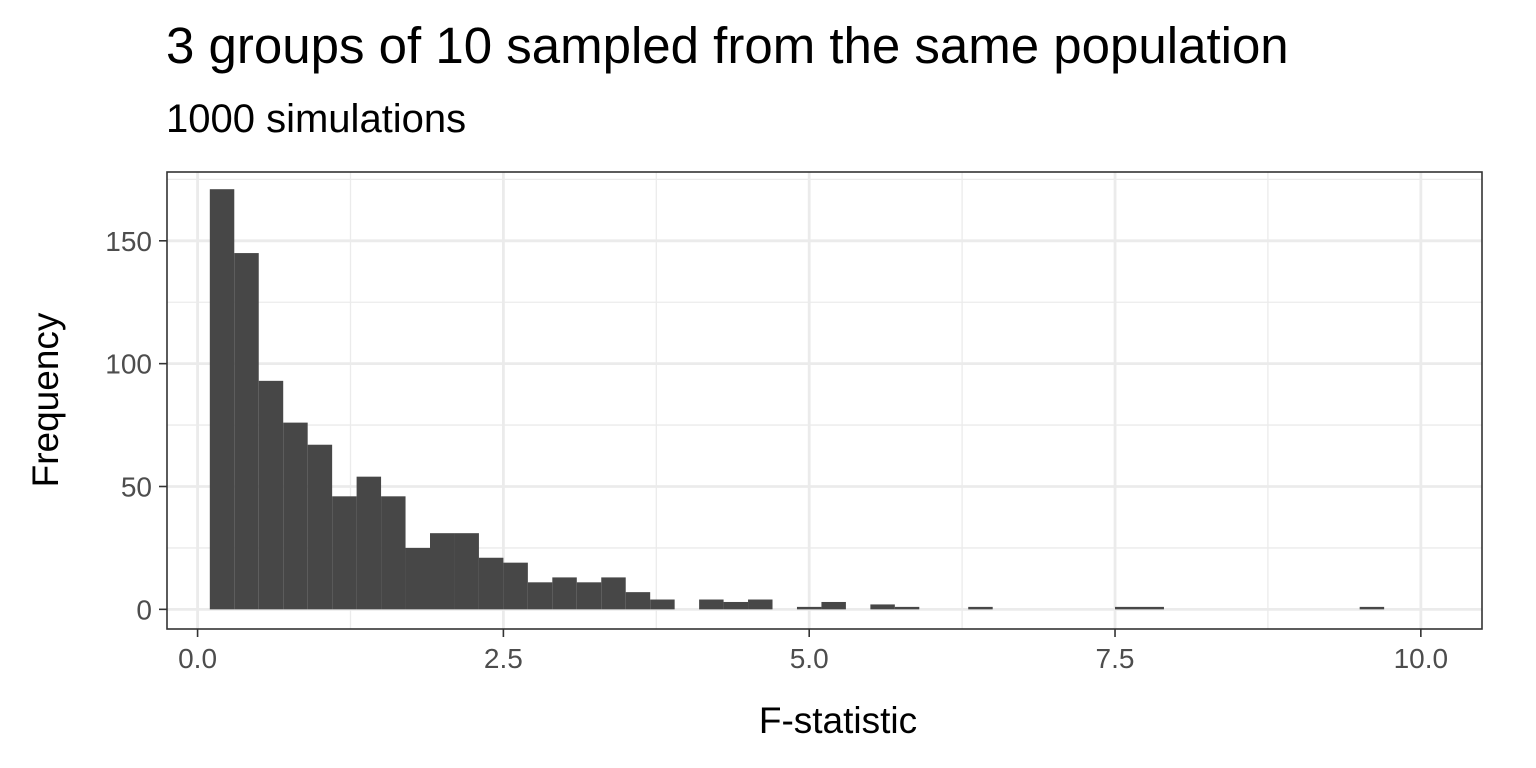 This screenshot has height=768, width=1536. What do you see at coordinates (838, 720) in the screenshot?
I see `x-axis-title: F-statistic` at bounding box center [838, 720].